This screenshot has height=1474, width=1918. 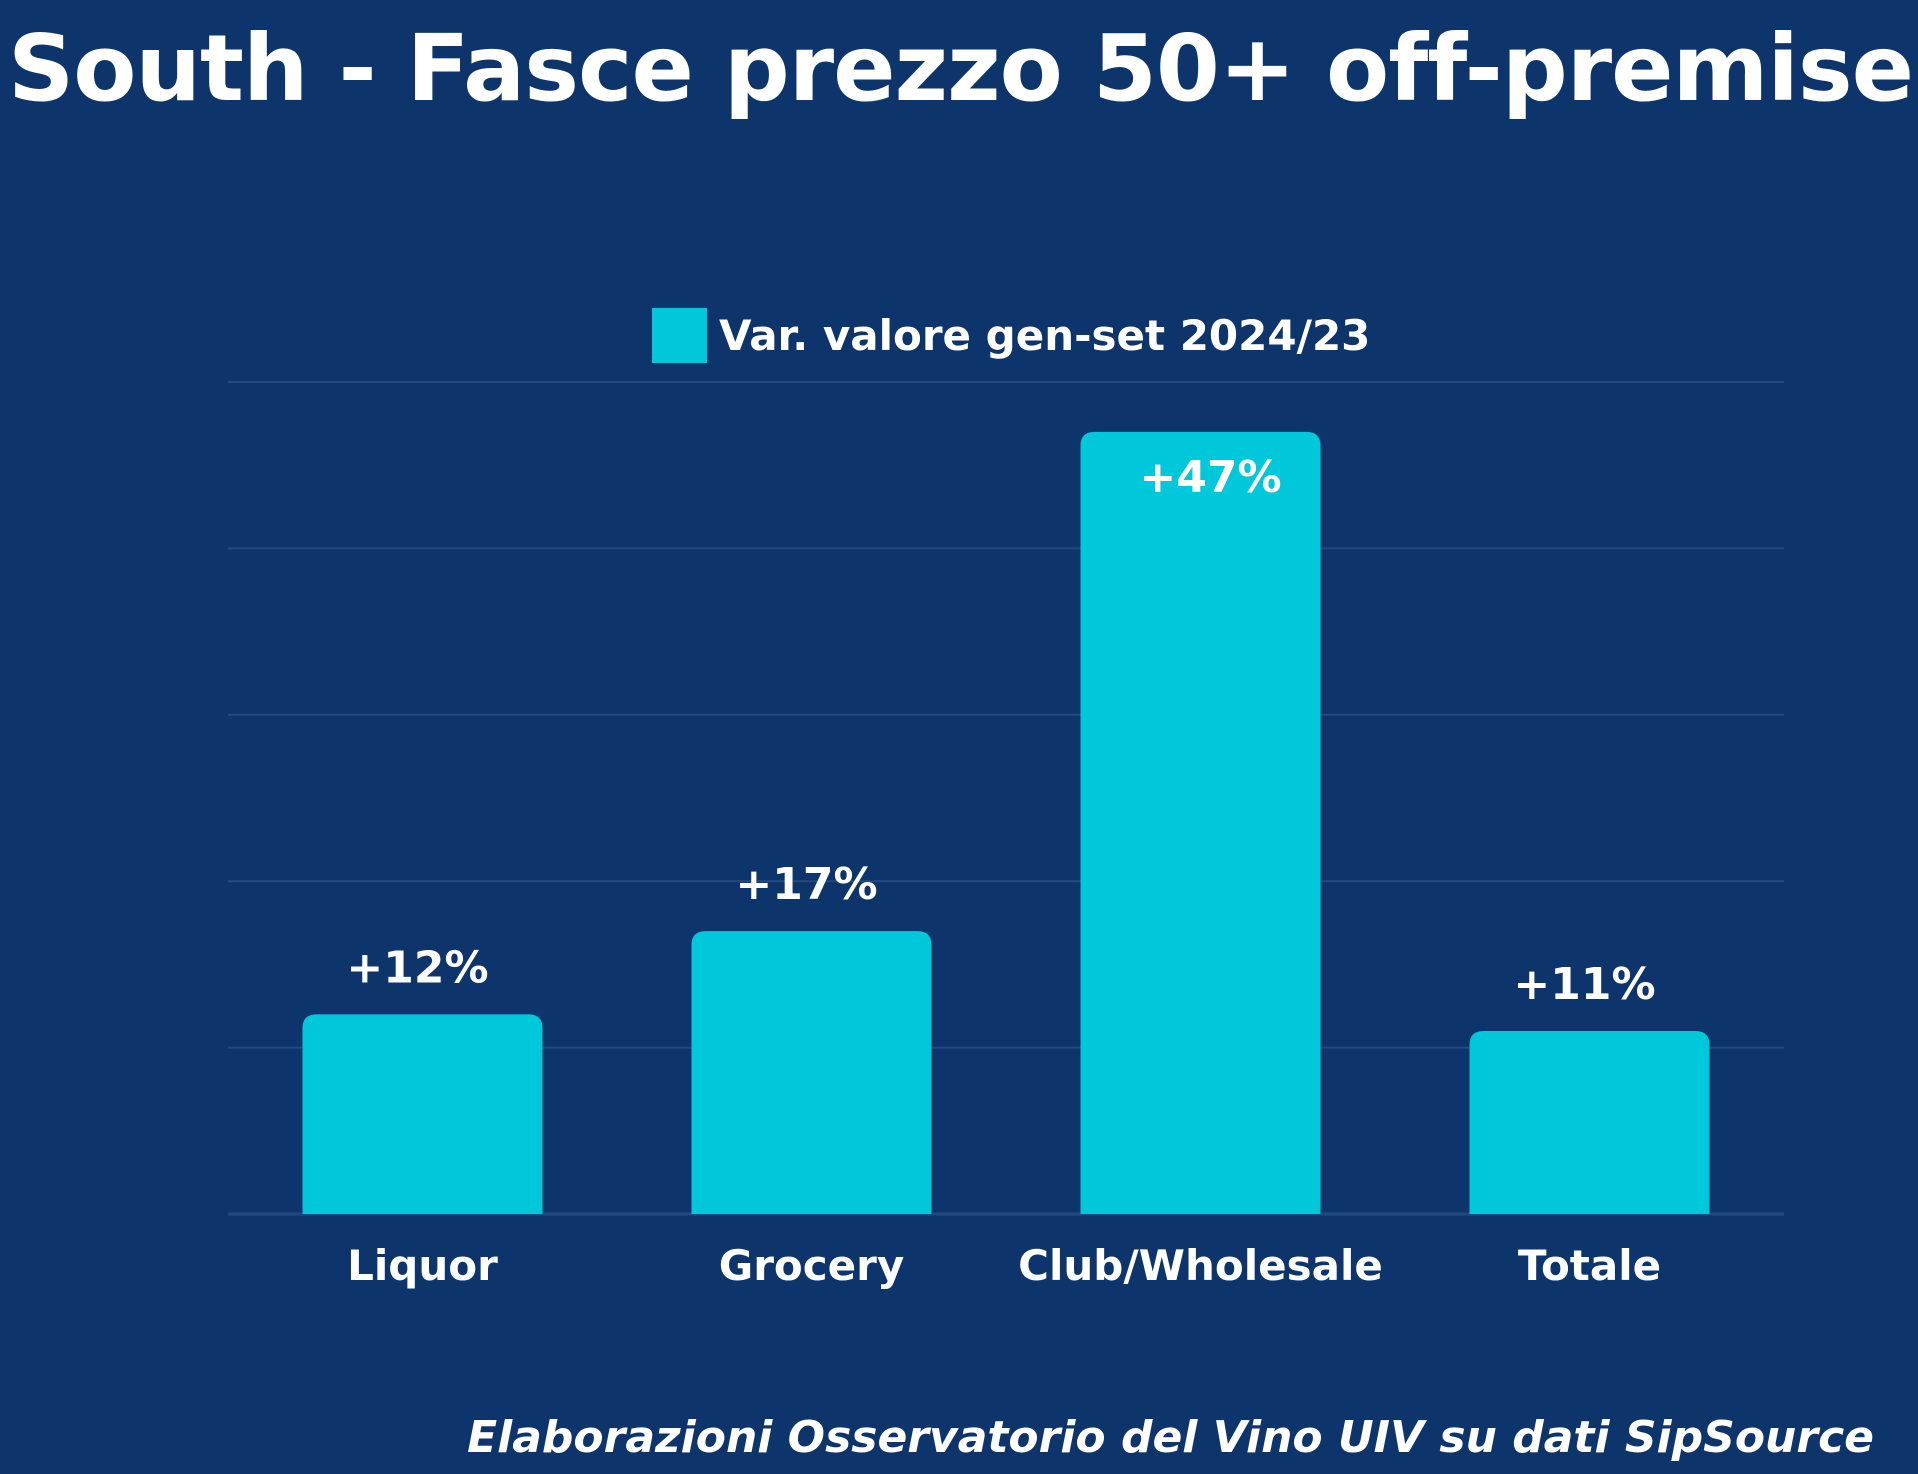 I want to click on category-labels: Liquor Grocery Club/Wholesale Totale, so click(x=1004, y=1265).